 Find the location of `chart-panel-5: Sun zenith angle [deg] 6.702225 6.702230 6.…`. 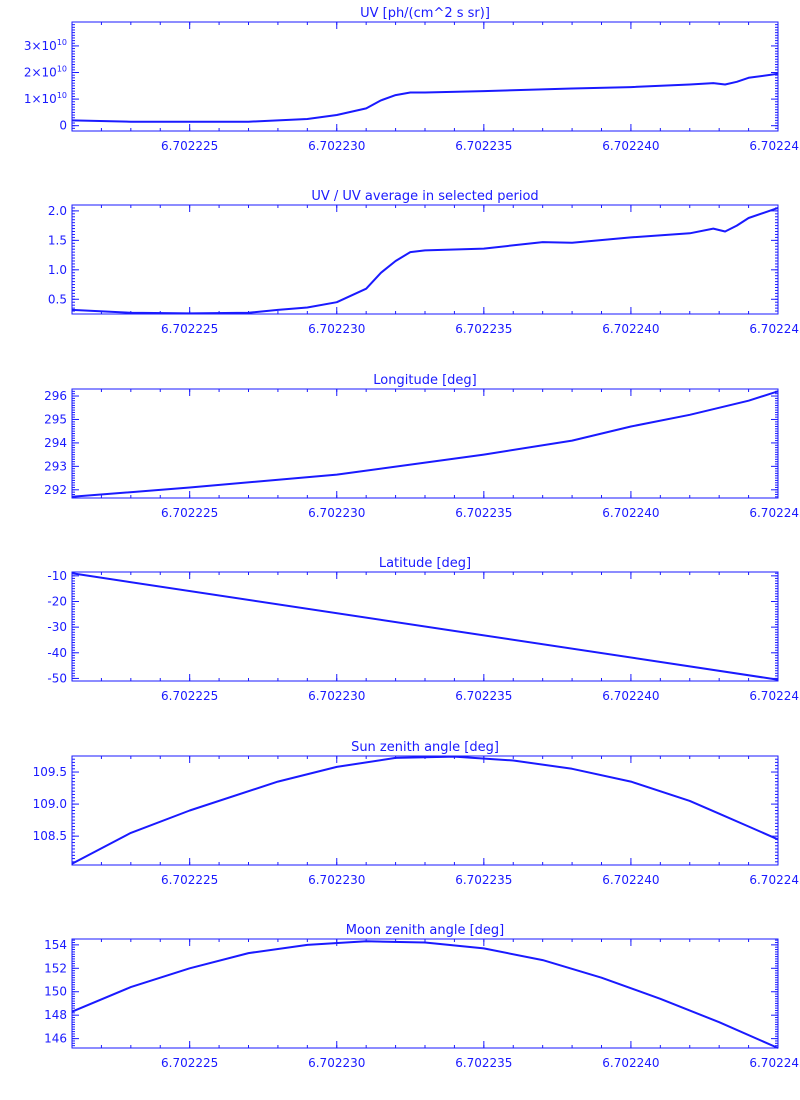

chart-panel-5: Sun zenith angle [deg] 6.702225 6.702230 6.… is located at coordinates (416, 813).